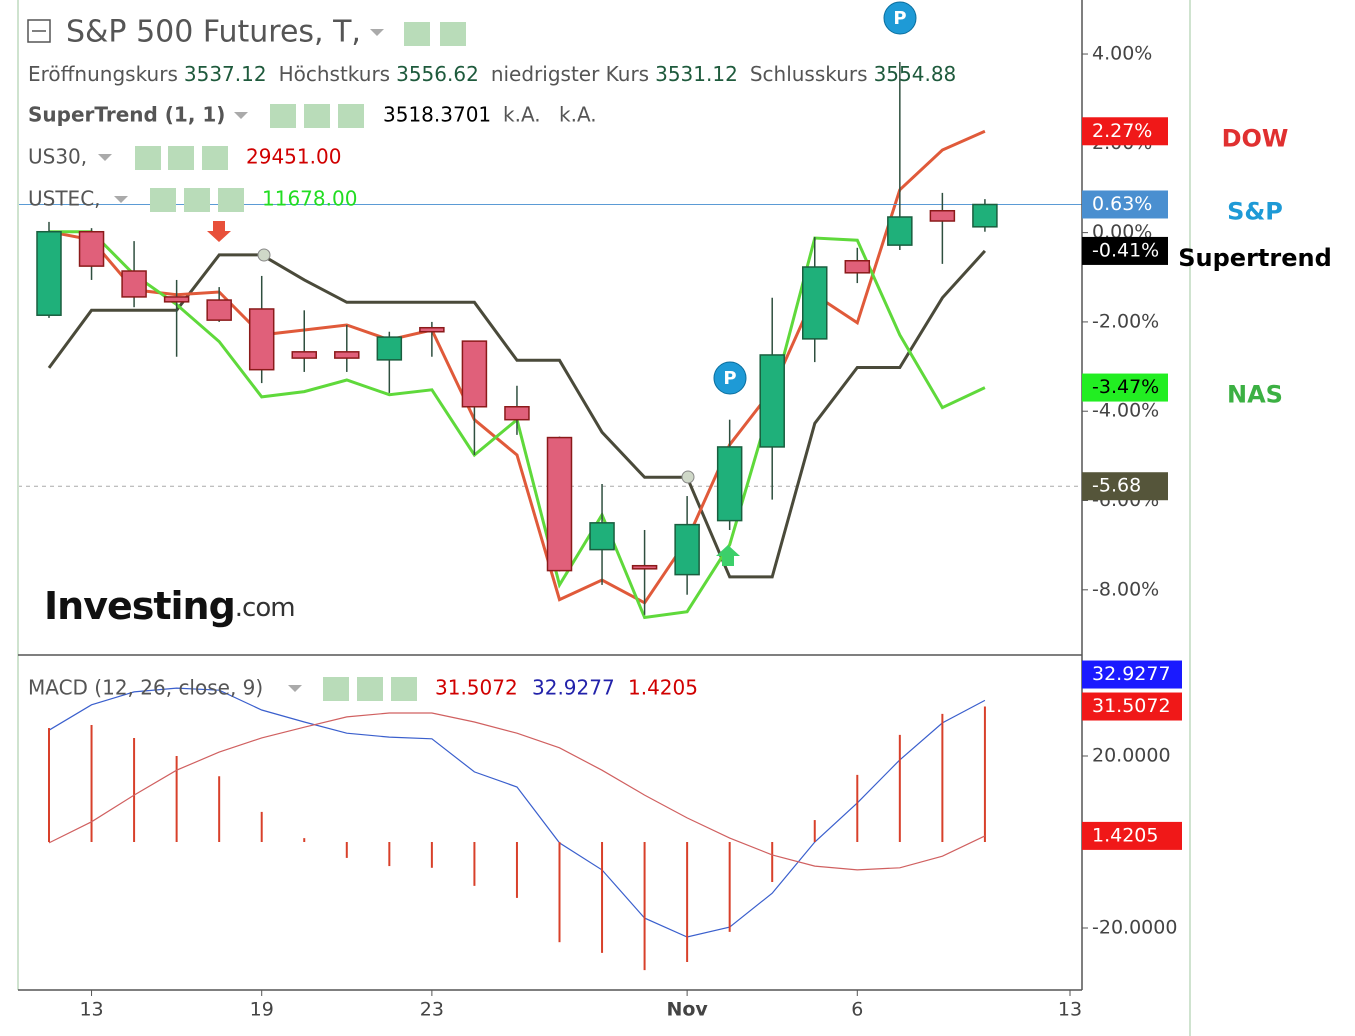 The width and height of the screenshot is (1355, 1036). I want to click on info-label: Schlusskurs, so click(809, 74).